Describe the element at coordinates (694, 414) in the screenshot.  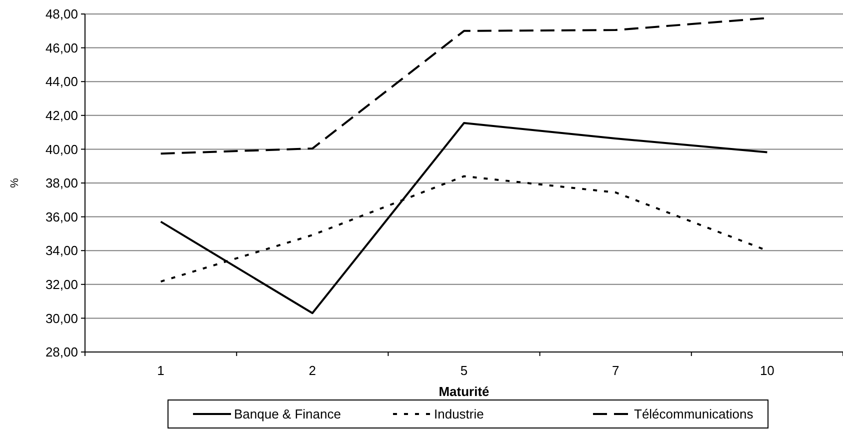
I see `legend-label: Télécommunications` at that location.